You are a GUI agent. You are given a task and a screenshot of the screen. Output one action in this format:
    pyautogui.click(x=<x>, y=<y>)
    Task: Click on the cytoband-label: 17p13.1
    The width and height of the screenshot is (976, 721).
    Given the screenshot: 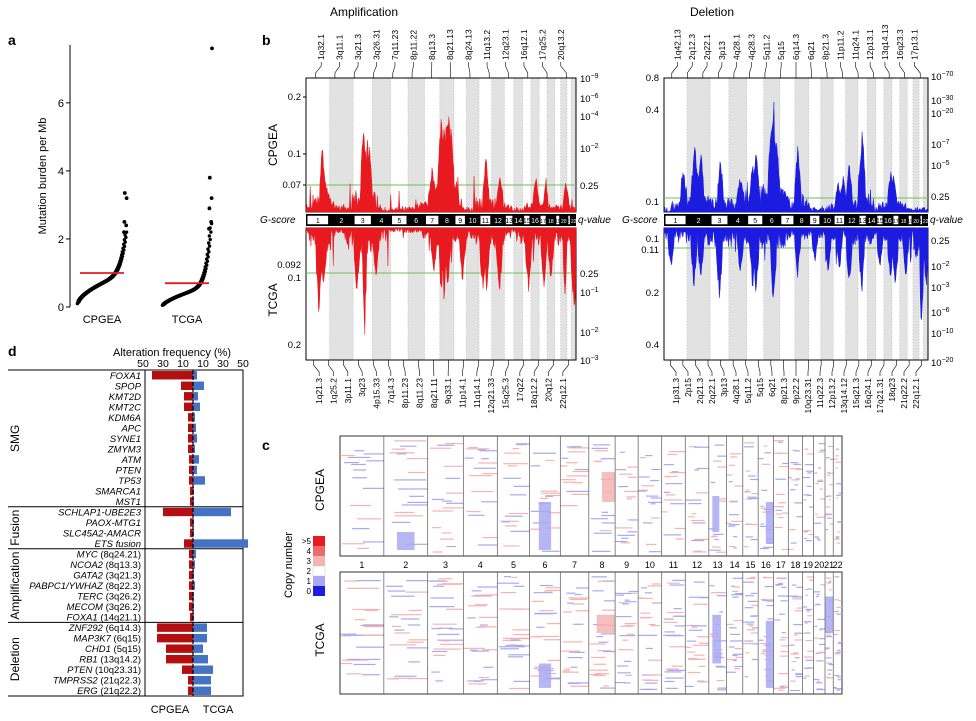 What is the action you would take?
    pyautogui.click(x=915, y=44)
    